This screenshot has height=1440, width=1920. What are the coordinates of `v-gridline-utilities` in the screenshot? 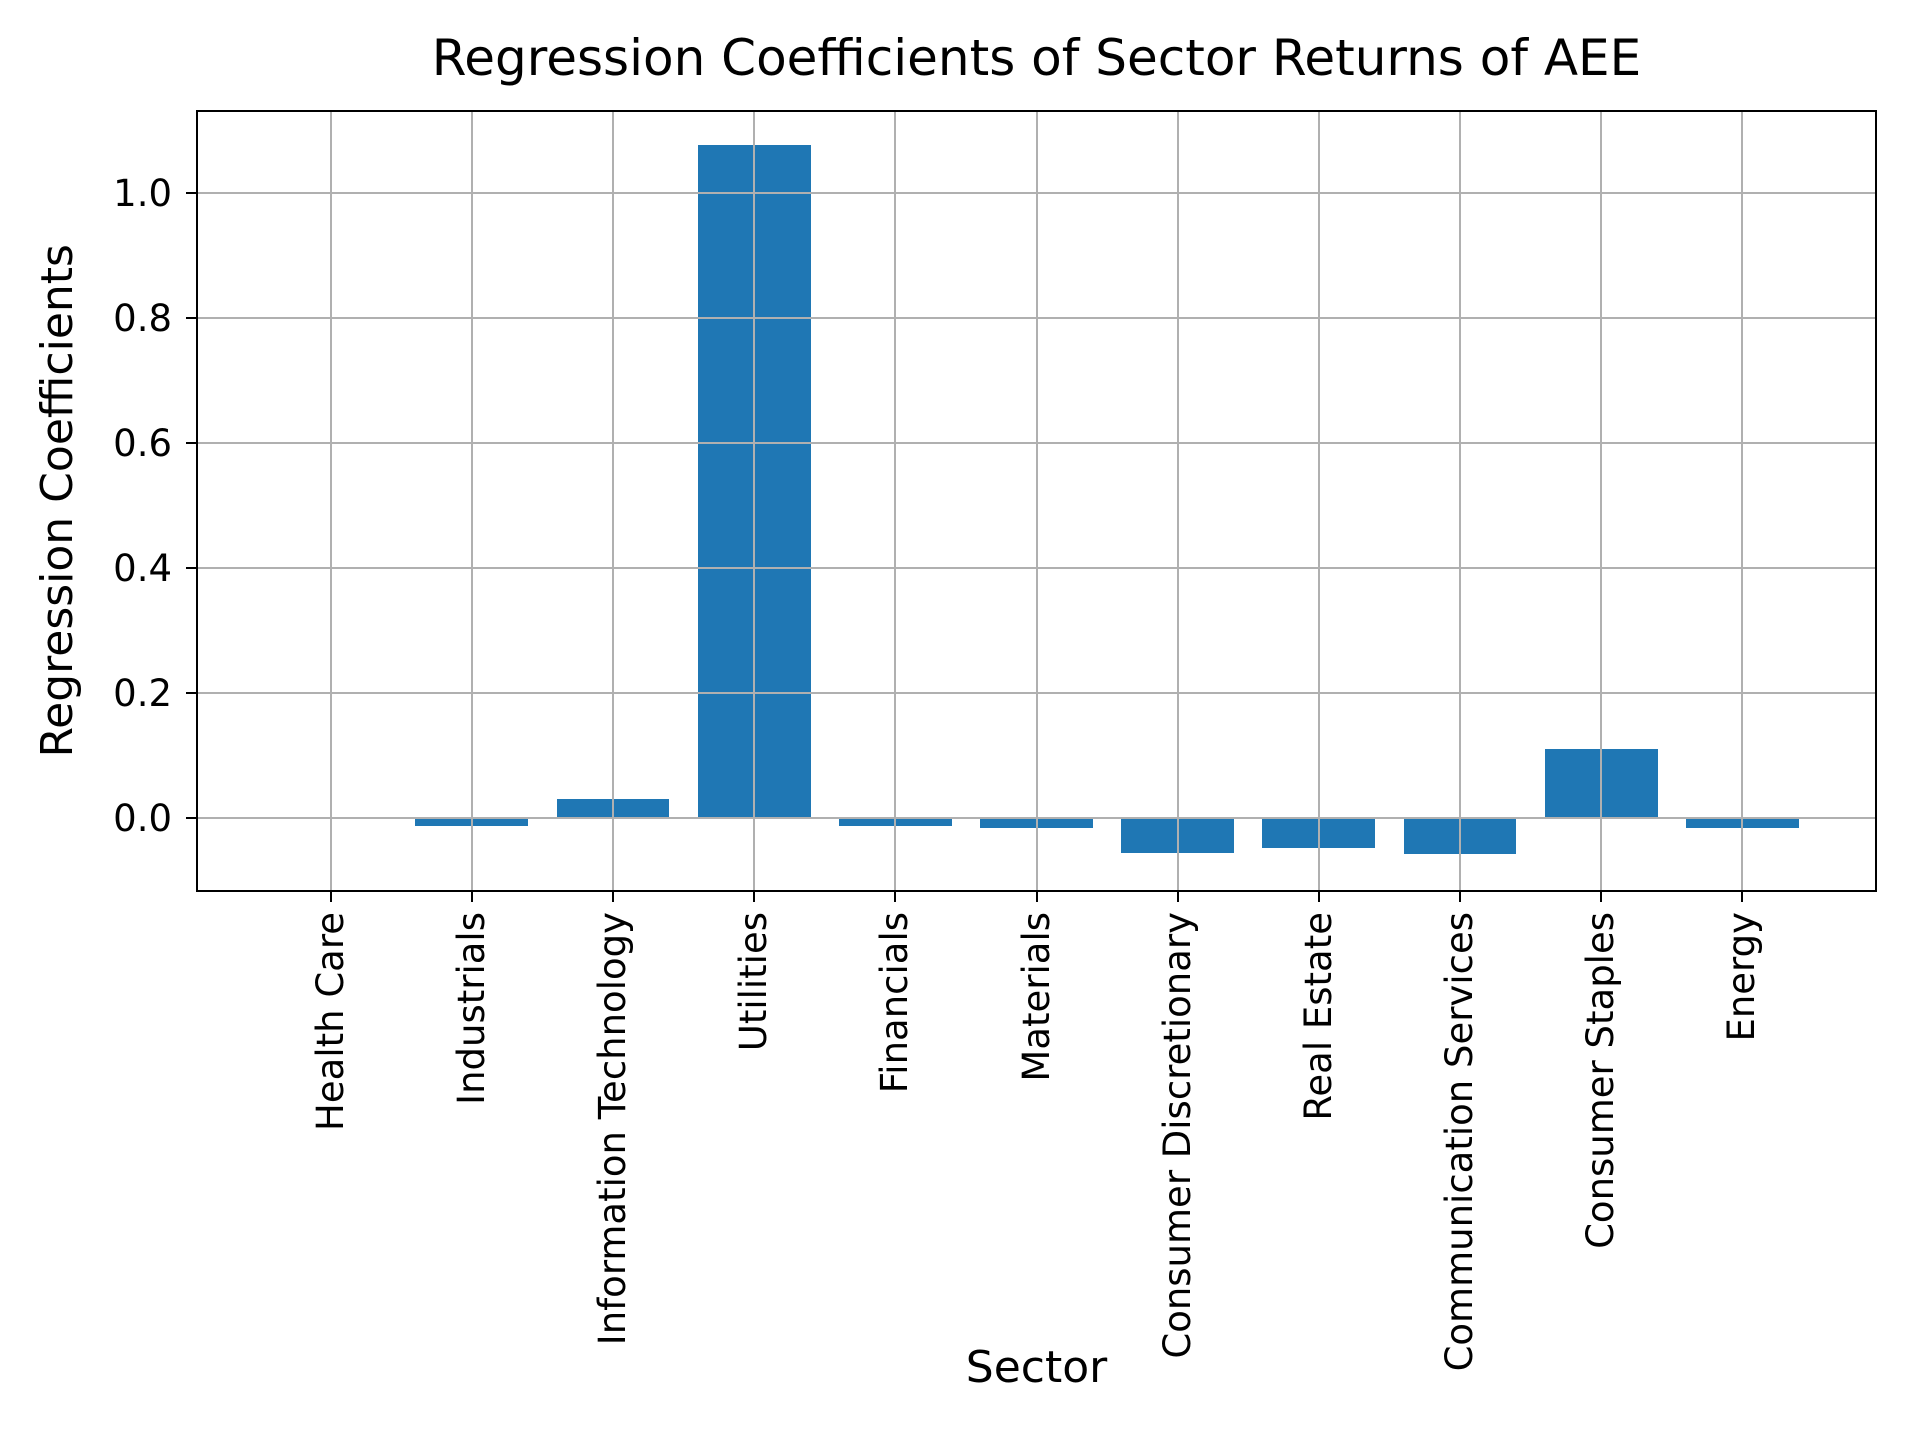 It's located at (754, 501).